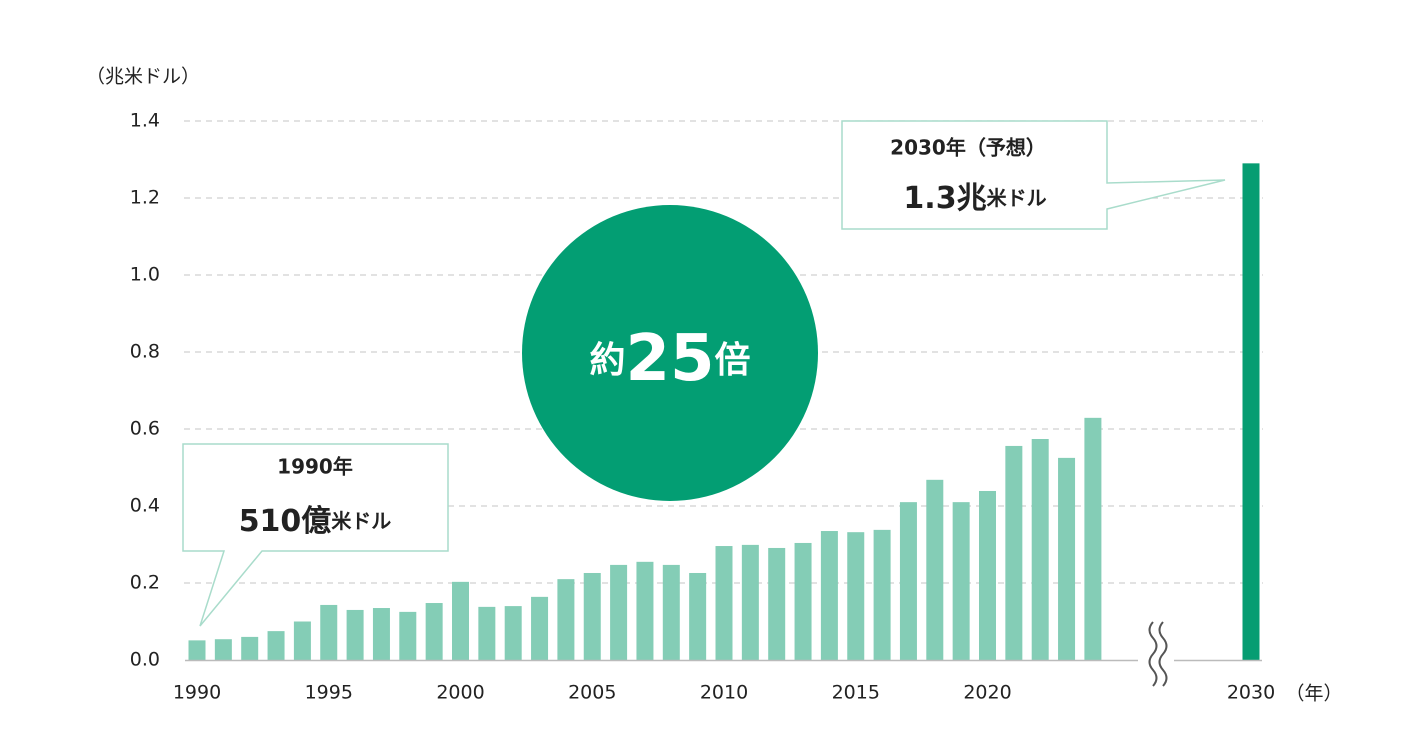 Image resolution: width=1427 pixels, height=744 pixels. What do you see at coordinates (143, 77) in the screenshot?
I see `y-unit: （兆米ドル）` at bounding box center [143, 77].